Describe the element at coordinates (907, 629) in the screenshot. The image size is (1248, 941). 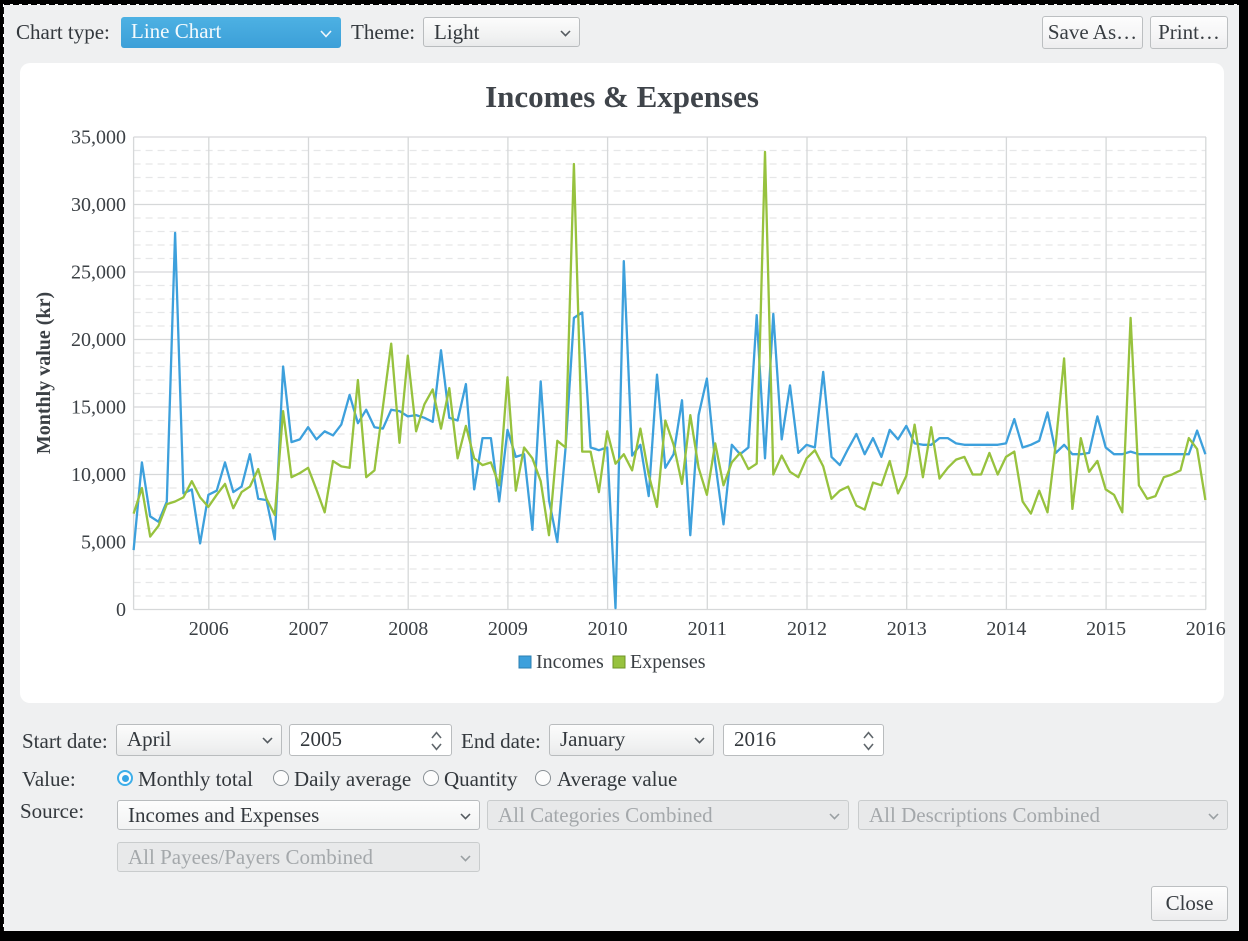
I see `svg-text: 2013` at that location.